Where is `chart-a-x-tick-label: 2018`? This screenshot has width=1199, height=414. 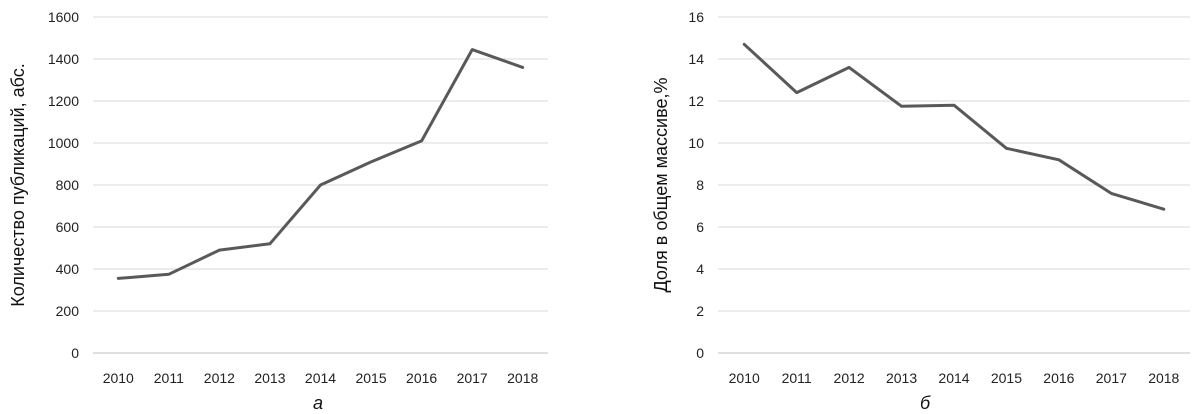
chart-a-x-tick-label: 2018 is located at coordinates (522, 378).